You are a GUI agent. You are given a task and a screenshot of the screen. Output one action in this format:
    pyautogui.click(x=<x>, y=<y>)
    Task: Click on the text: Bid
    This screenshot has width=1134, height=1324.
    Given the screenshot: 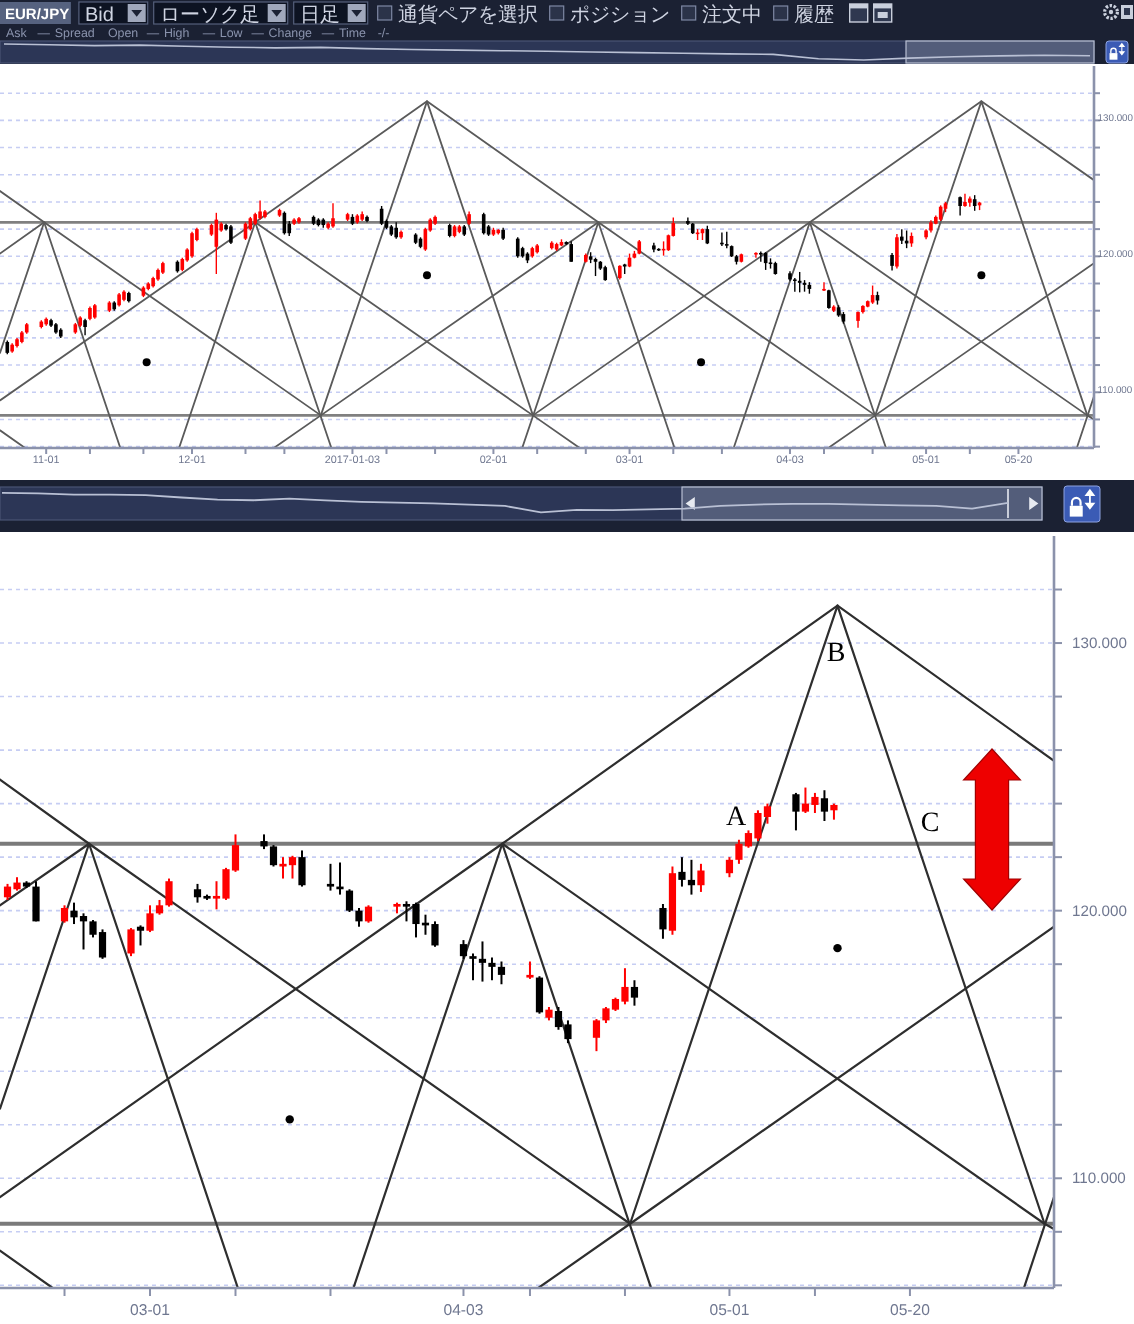 What is the action you would take?
    pyautogui.click(x=99, y=15)
    